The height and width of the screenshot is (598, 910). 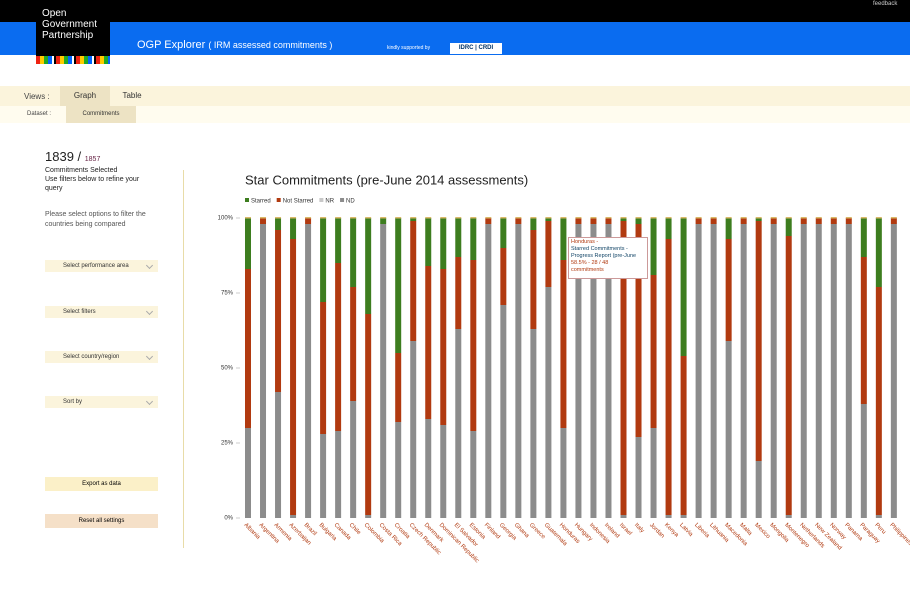 What do you see at coordinates (270, 45) in the screenshot?
I see `subtitle: ( IRM assessed commitments )` at bounding box center [270, 45].